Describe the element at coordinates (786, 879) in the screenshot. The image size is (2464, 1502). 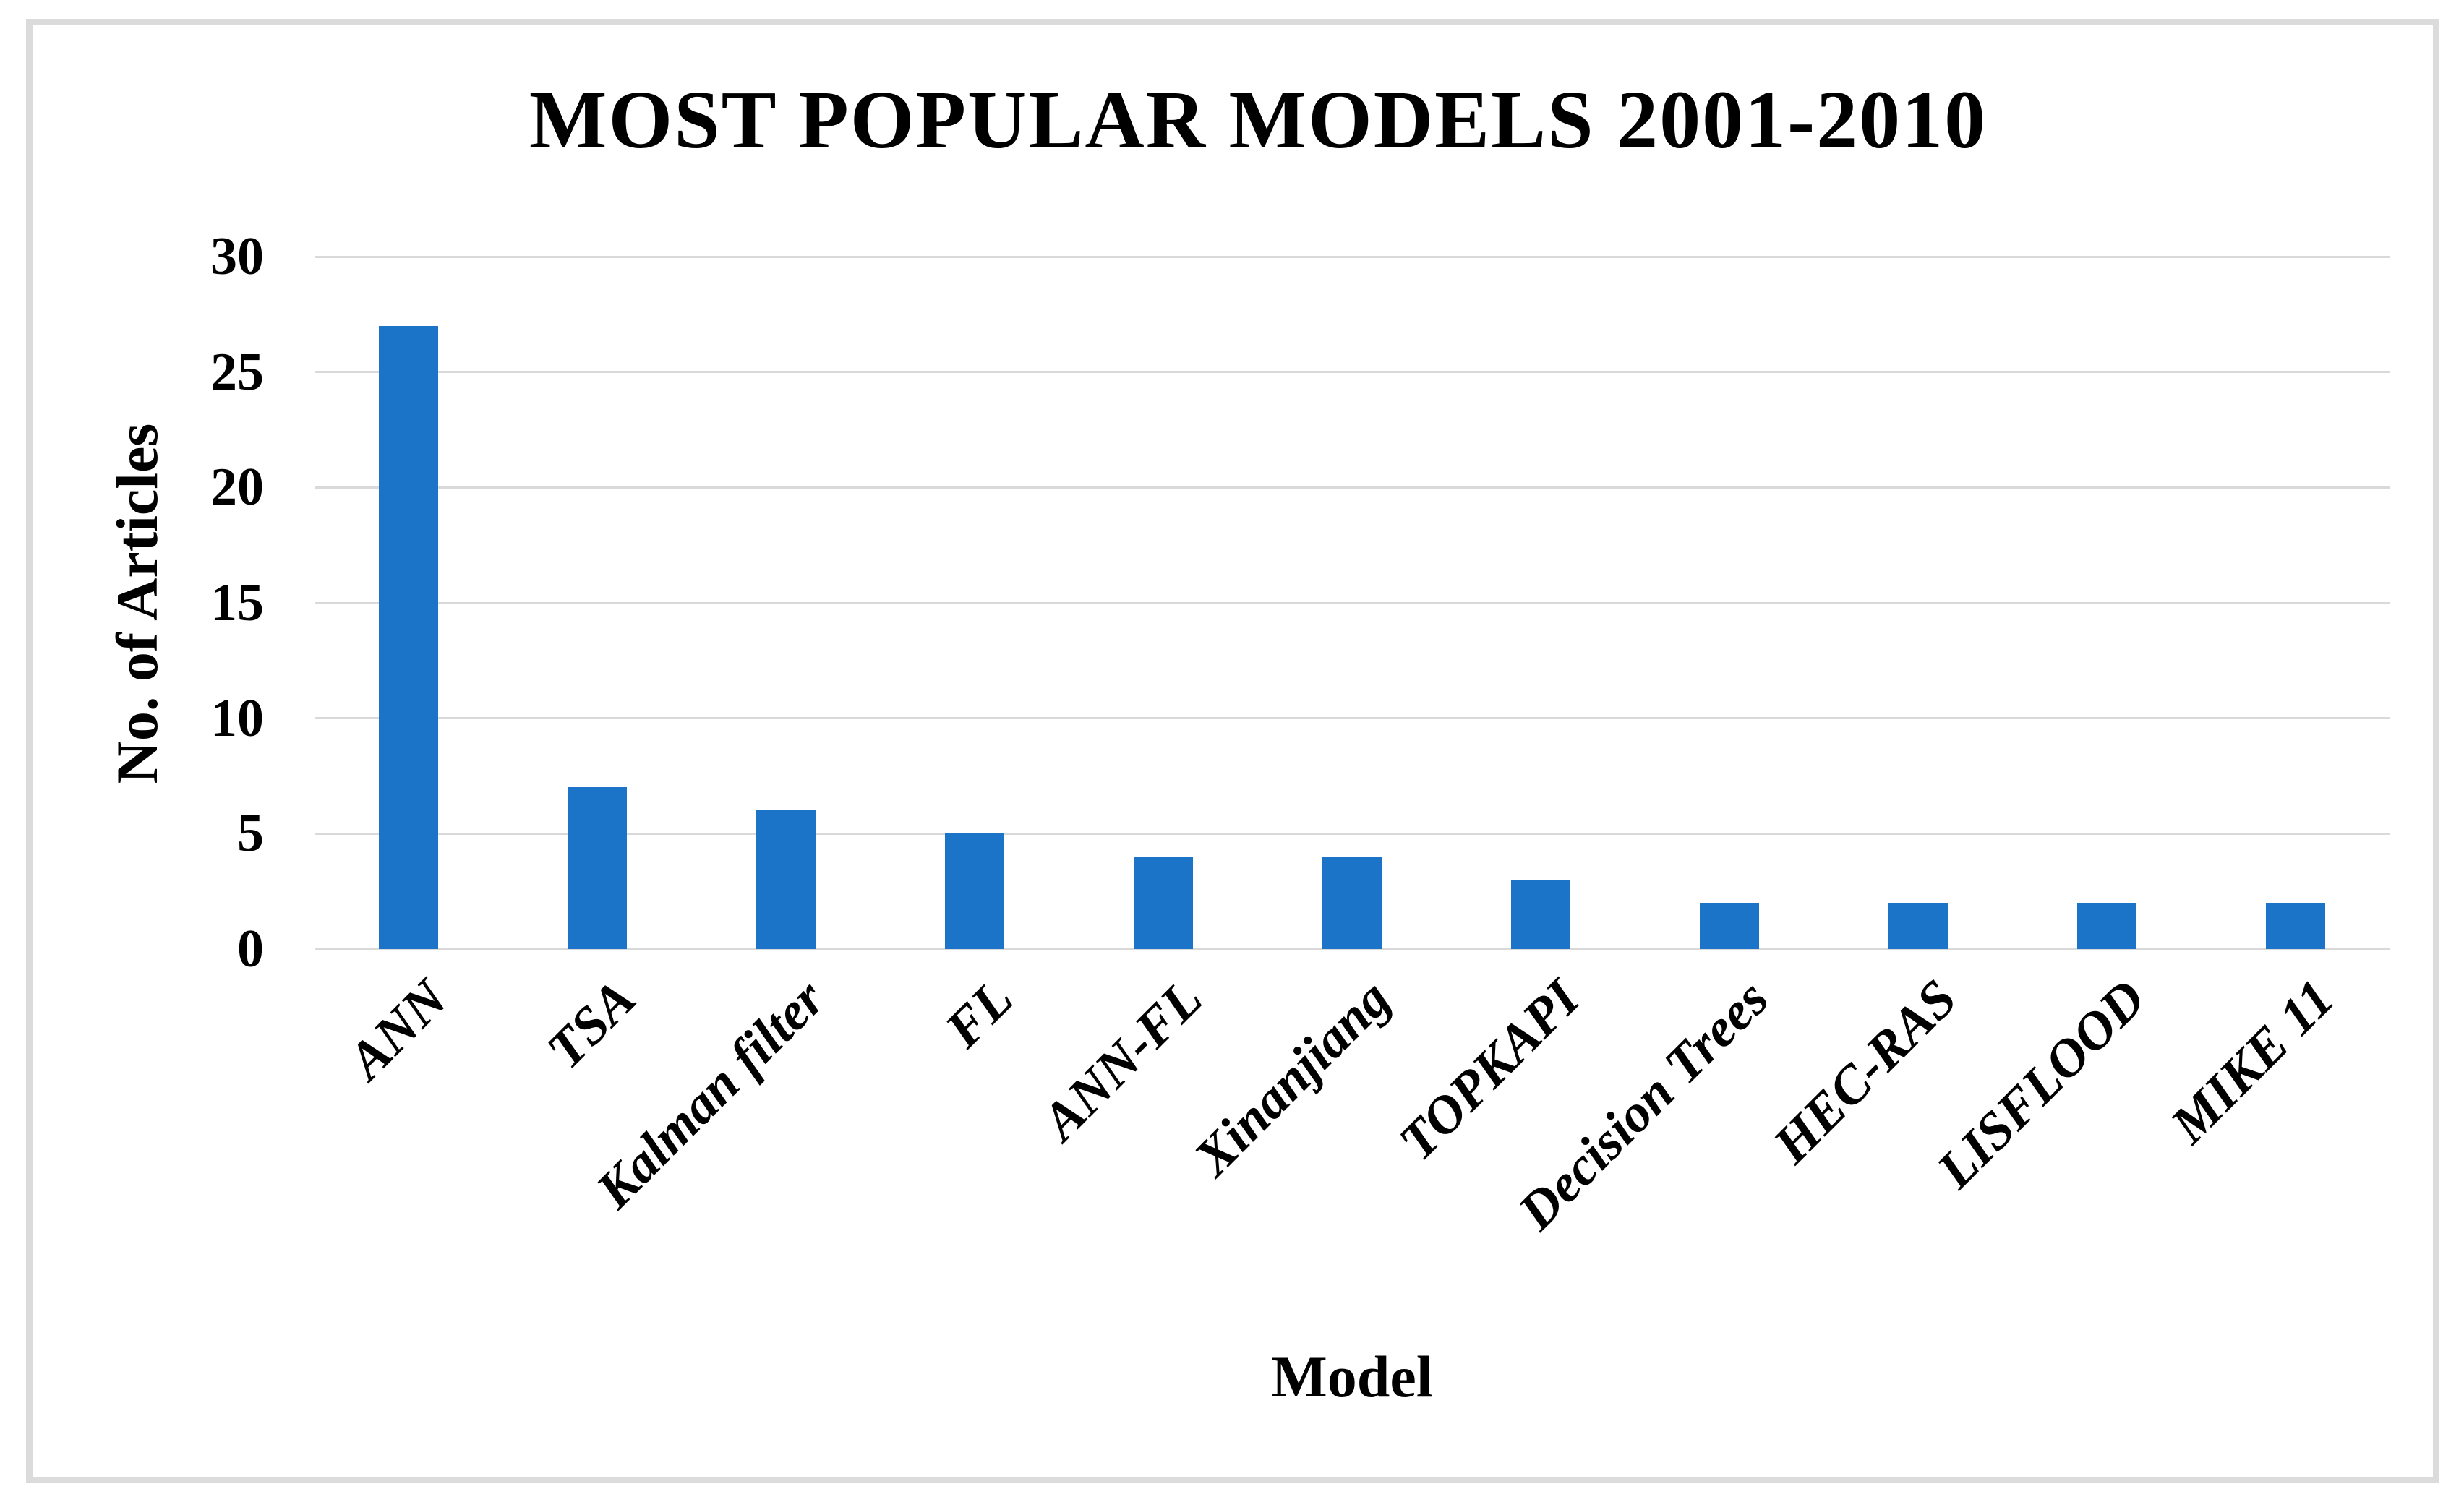
I see `bar-kalman-filter` at that location.